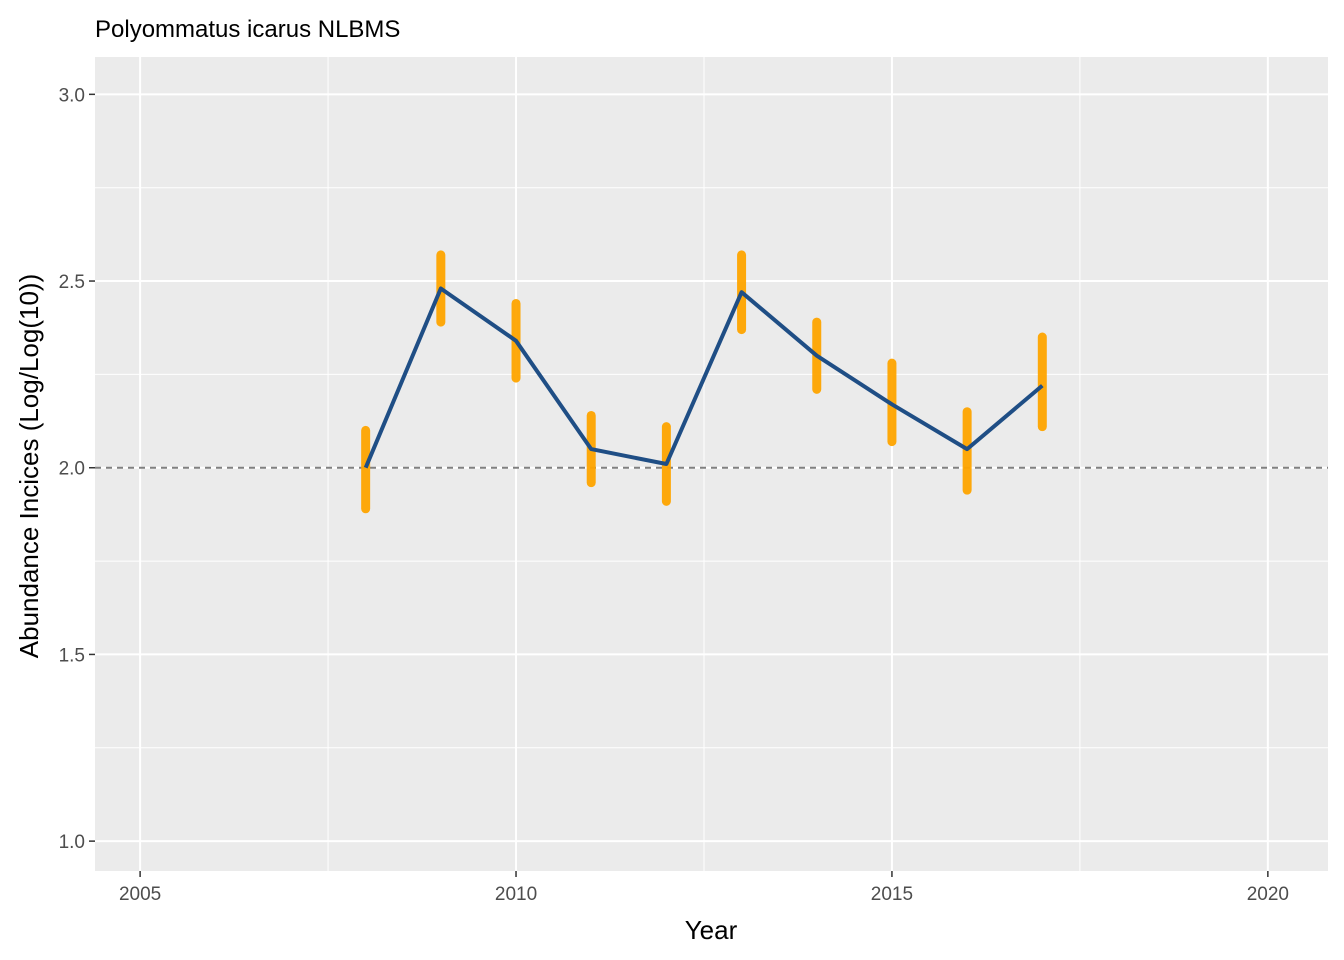 This screenshot has height=960, width=1344. Describe the element at coordinates (72, 655) in the screenshot. I see `y-tick-label: 1.5` at that location.